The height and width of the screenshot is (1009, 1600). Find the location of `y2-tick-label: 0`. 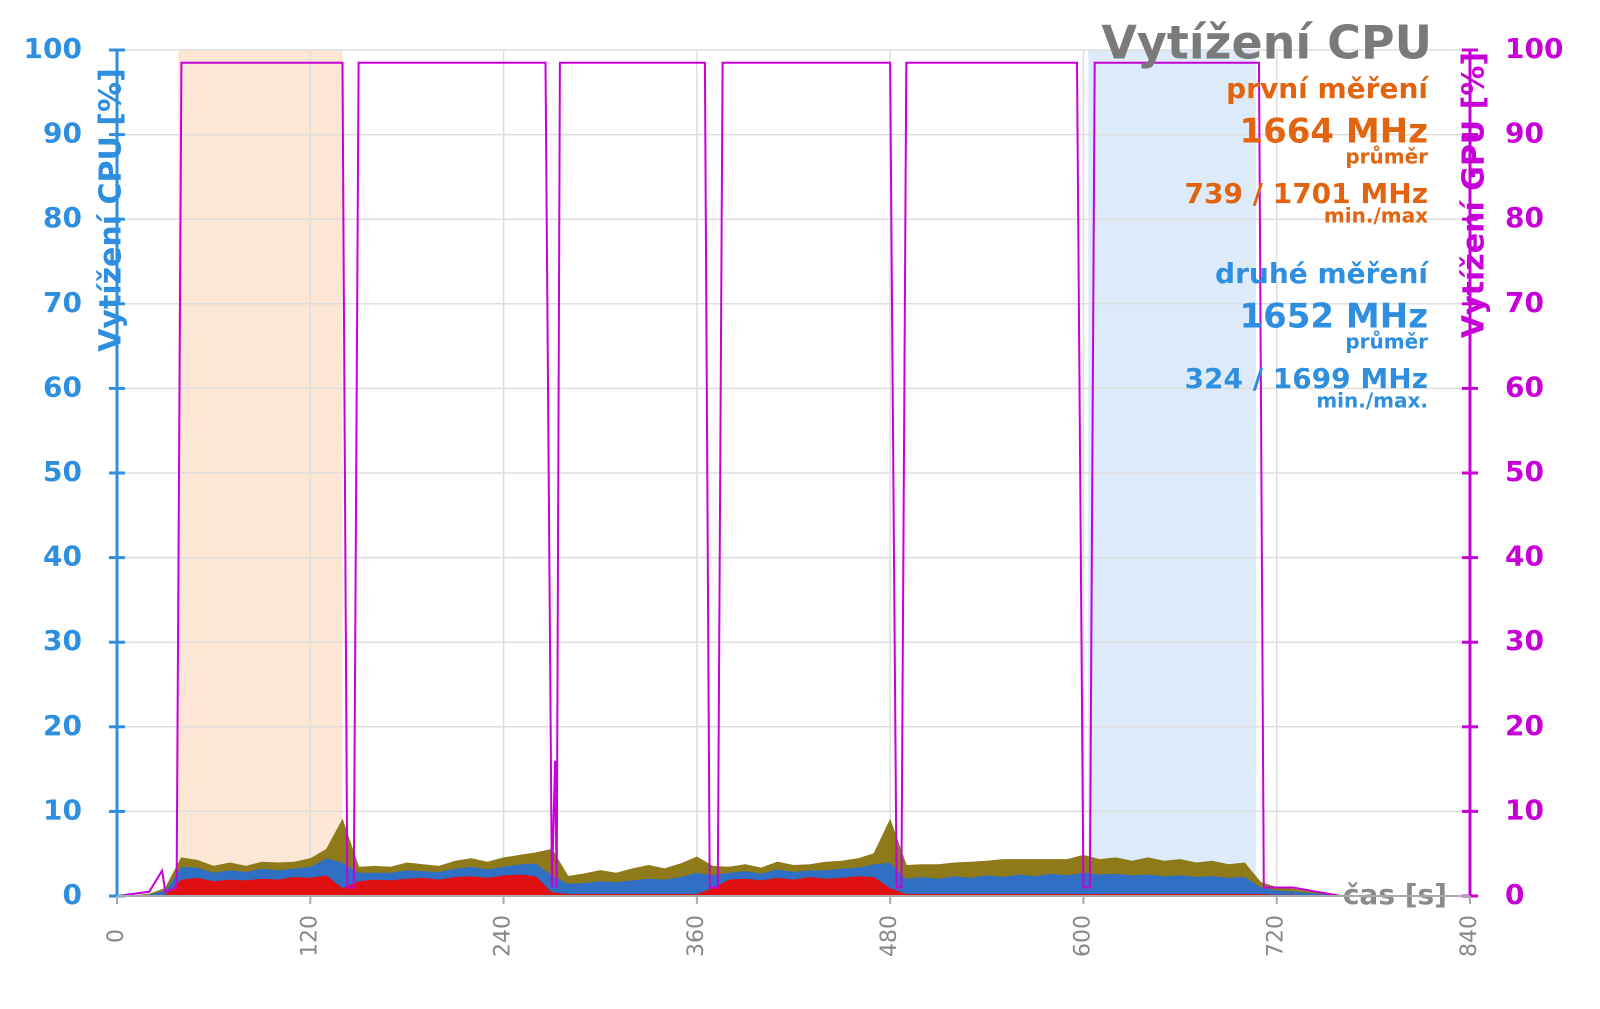

y2-tick-label: 0 is located at coordinates (1514, 894).